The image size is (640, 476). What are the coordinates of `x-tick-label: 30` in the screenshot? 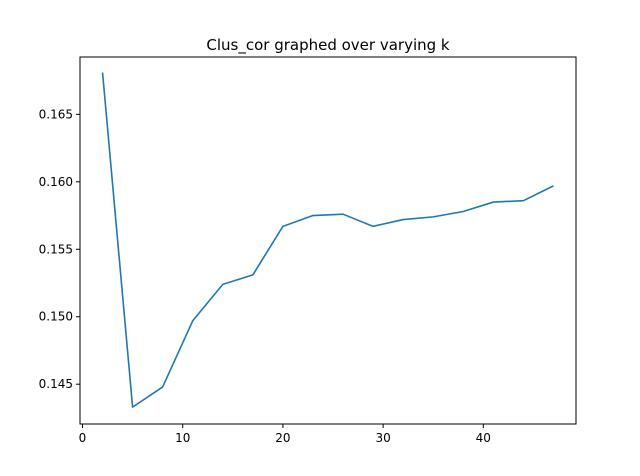 It's located at (382, 438).